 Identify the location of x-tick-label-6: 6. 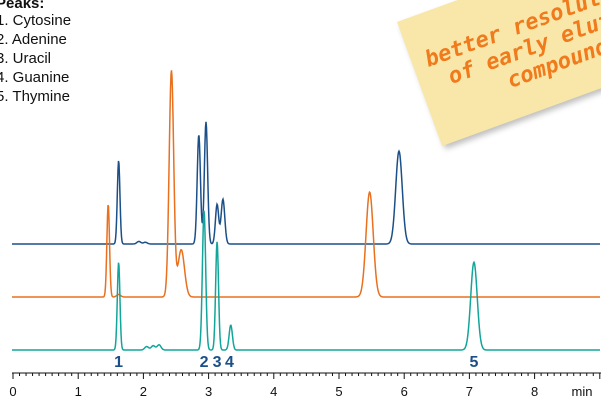
(404, 391).